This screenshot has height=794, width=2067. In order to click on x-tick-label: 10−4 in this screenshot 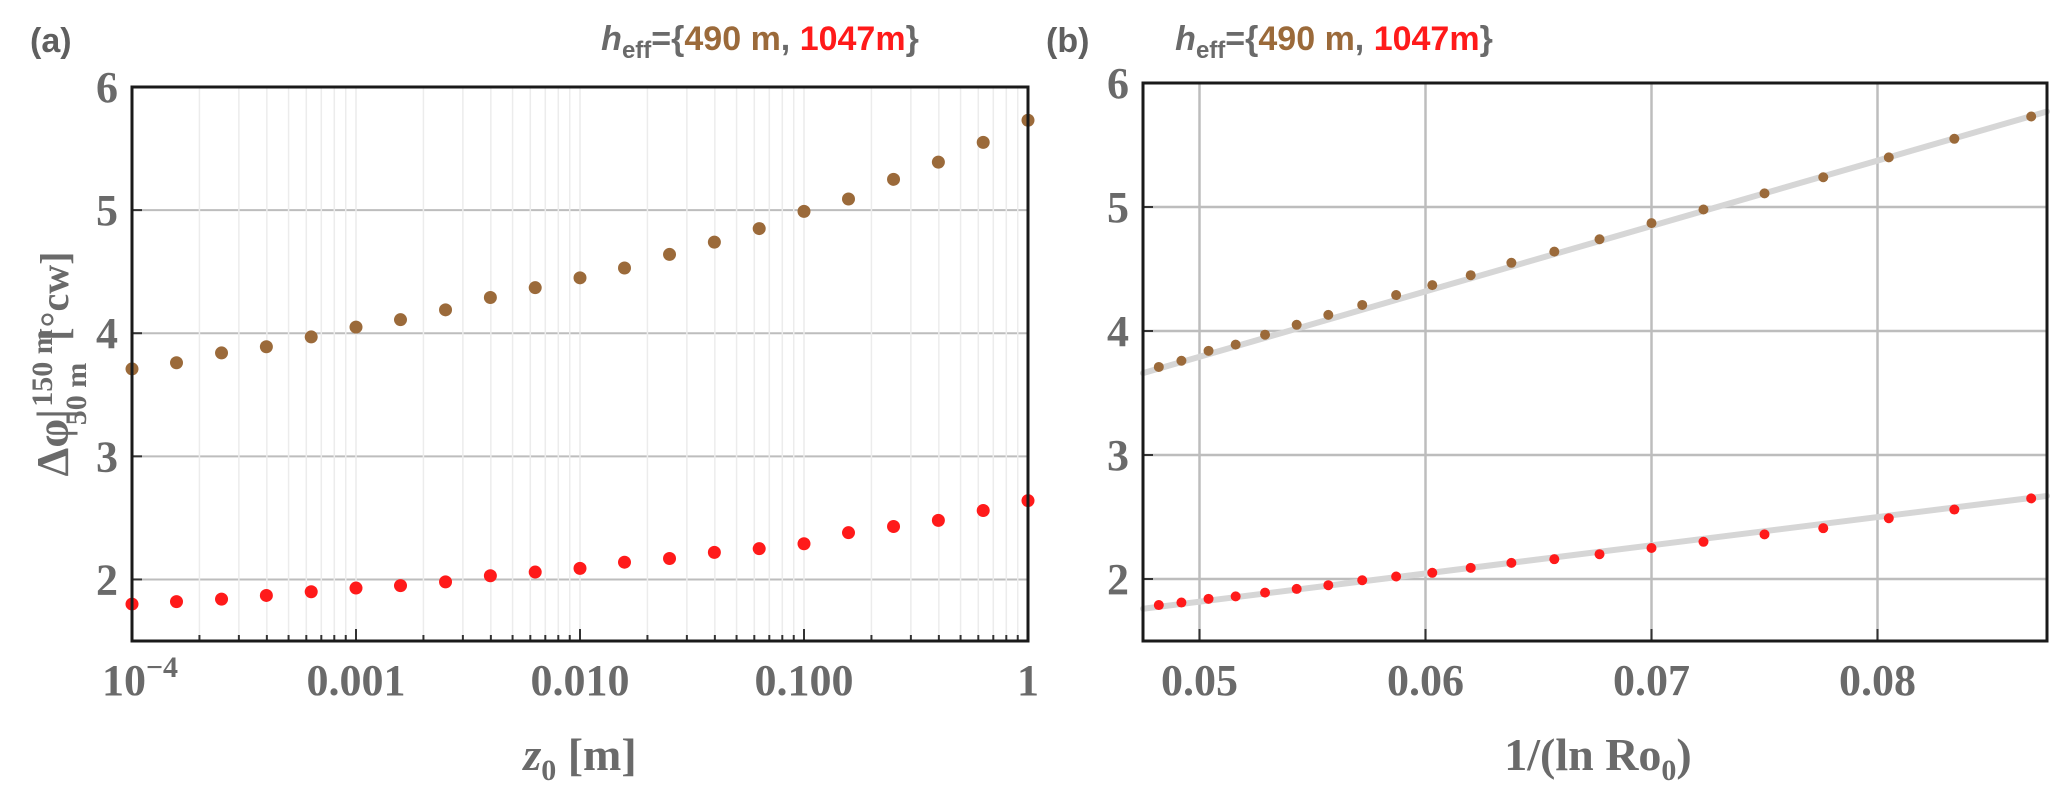, I will do `click(140, 678)`.